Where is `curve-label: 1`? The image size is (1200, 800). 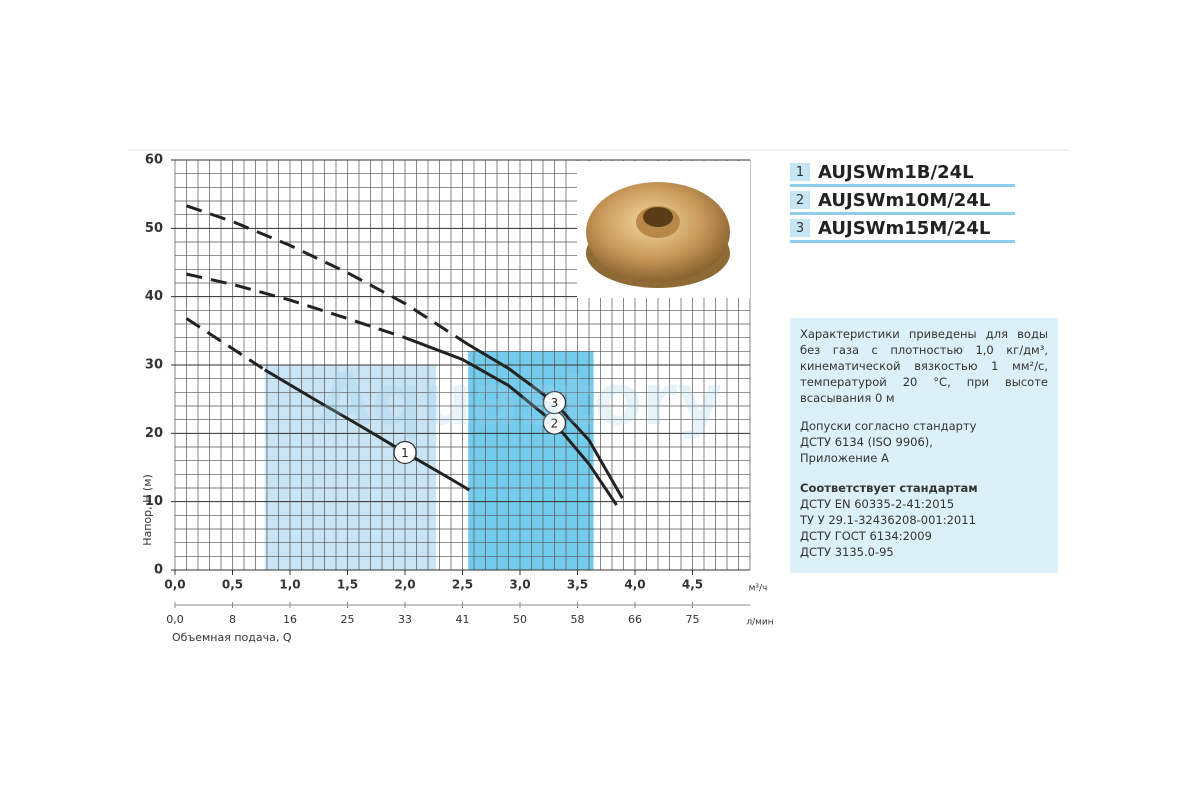
curve-label: 1 is located at coordinates (405, 453).